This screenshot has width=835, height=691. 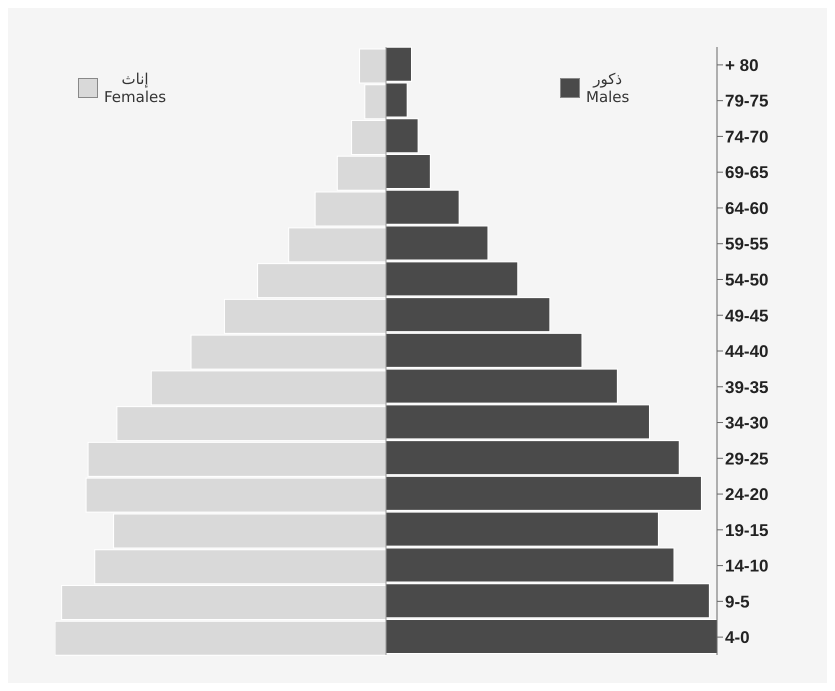 I want to click on y-tick-label: + 80, so click(x=742, y=65).